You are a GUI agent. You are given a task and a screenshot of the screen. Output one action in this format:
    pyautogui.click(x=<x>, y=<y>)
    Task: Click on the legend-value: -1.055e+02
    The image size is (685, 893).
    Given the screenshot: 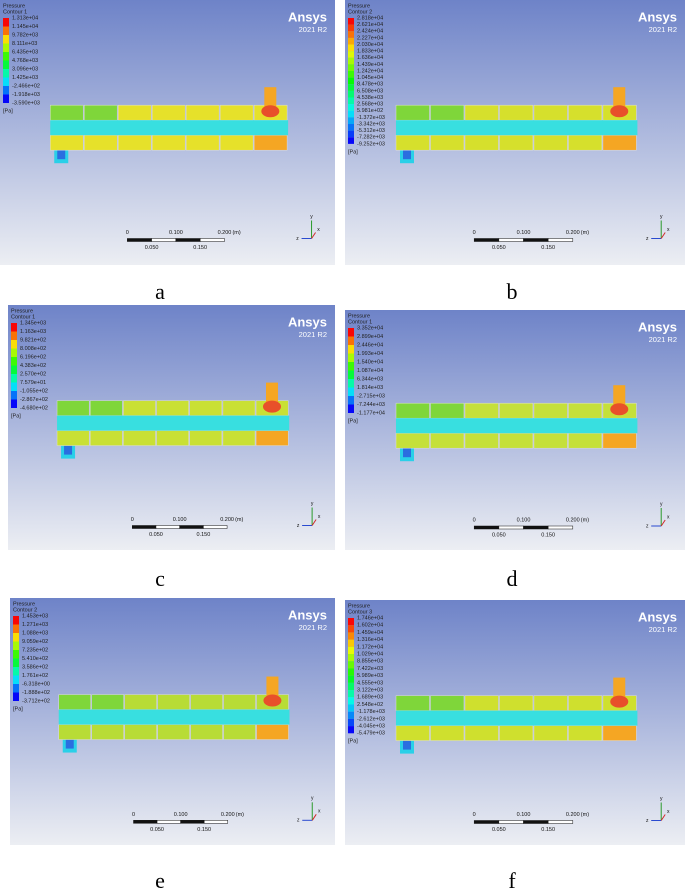 What is the action you would take?
    pyautogui.click(x=34, y=391)
    